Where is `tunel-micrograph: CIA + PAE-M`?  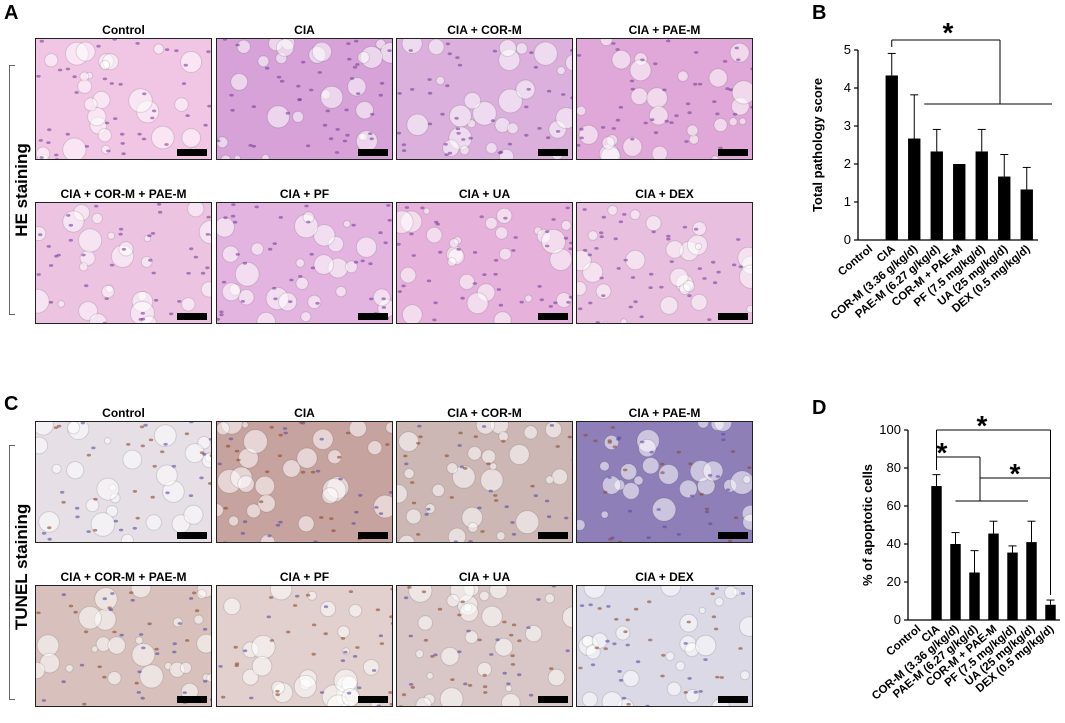
tunel-micrograph: CIA + PAE-M is located at coordinates (664, 474).